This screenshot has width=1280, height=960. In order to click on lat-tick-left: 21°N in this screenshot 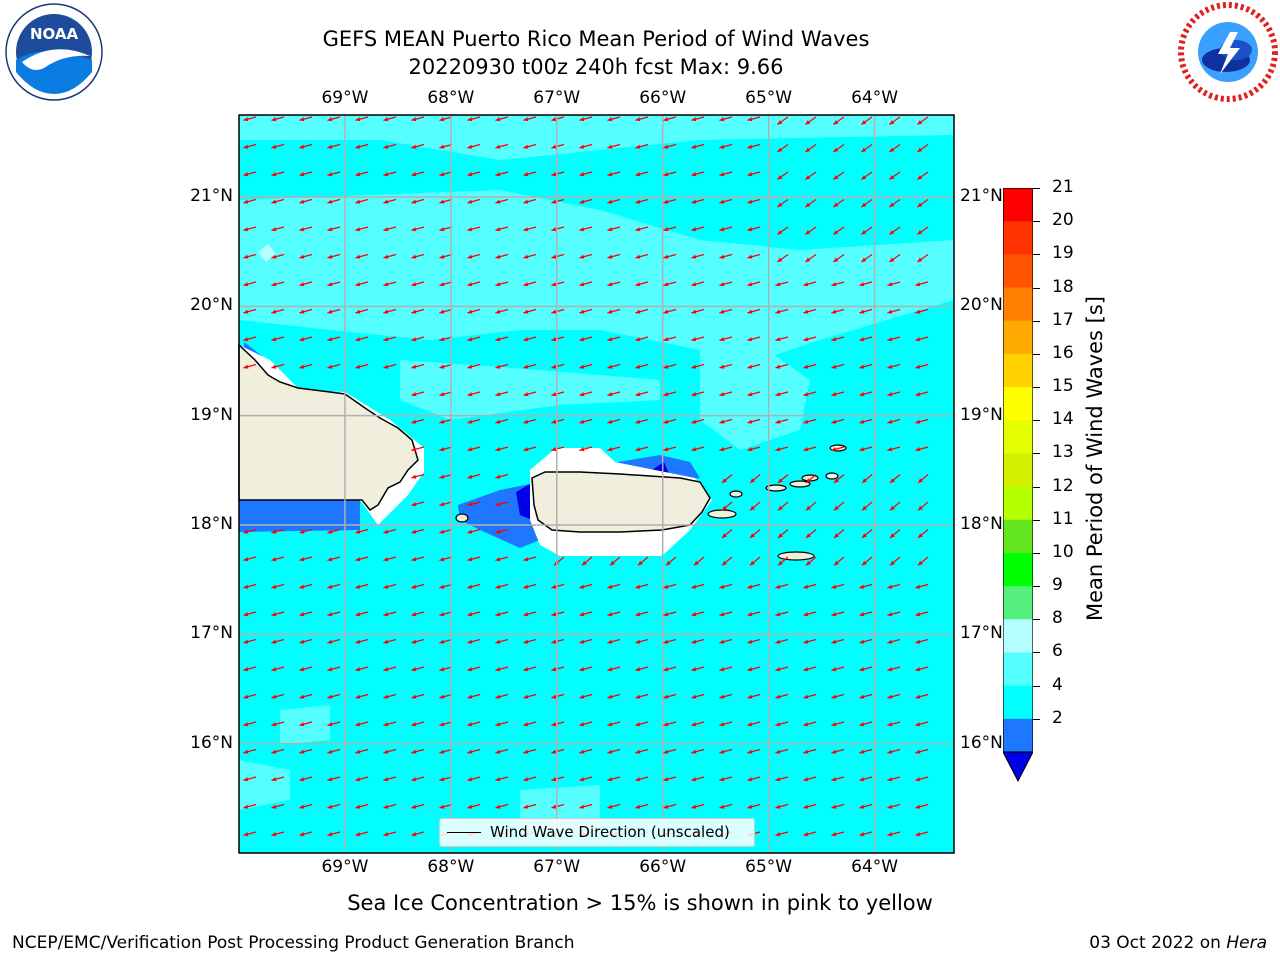, I will do `click(211, 196)`.